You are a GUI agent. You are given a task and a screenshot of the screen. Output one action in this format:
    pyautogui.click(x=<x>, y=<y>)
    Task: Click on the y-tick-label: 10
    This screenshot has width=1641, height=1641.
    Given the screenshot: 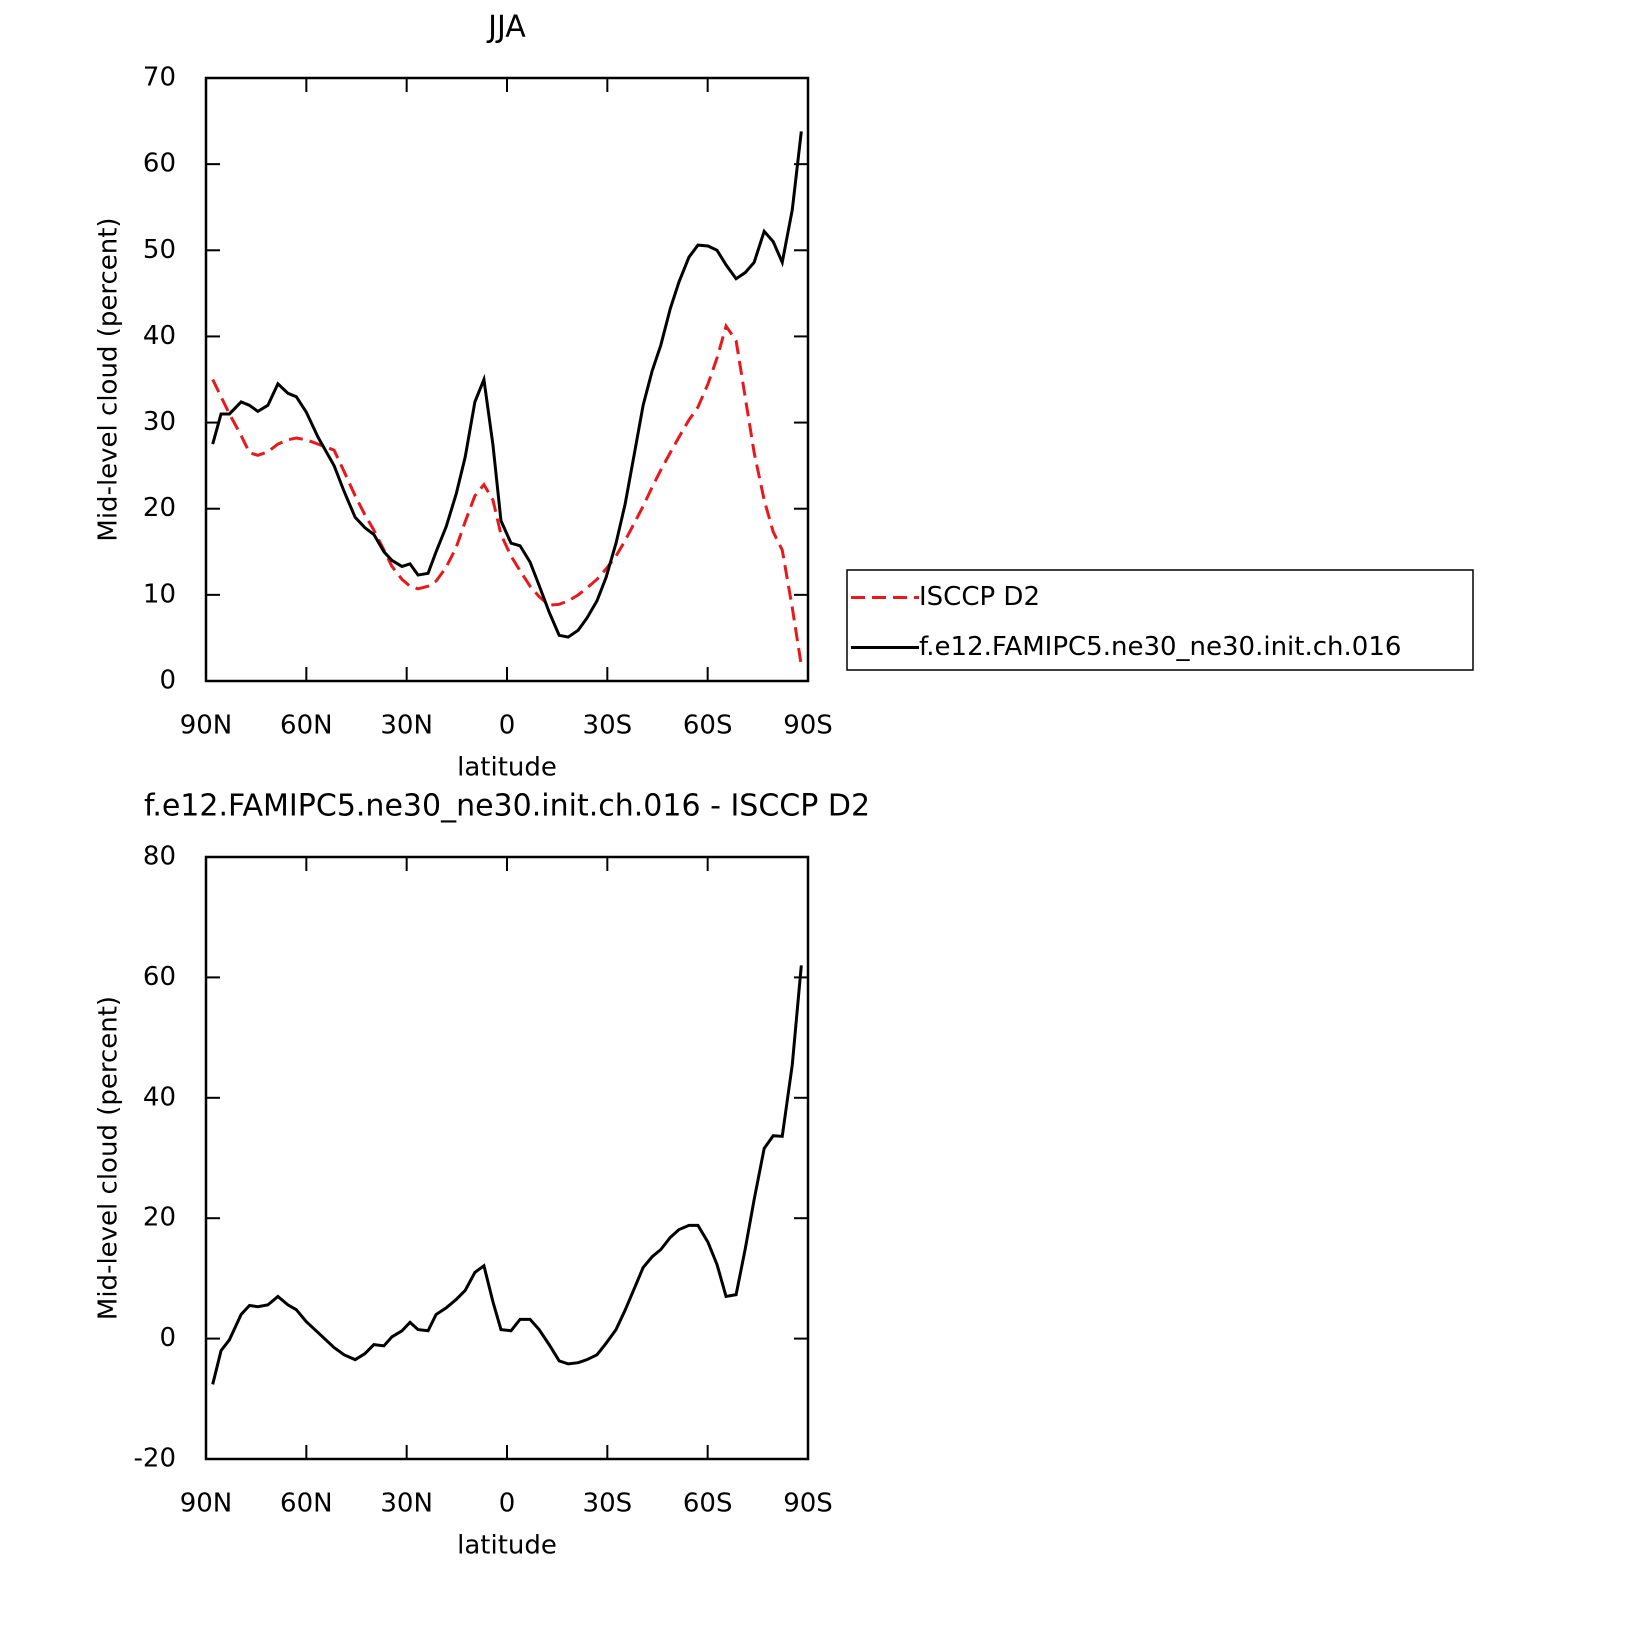 What is the action you would take?
    pyautogui.click(x=159, y=594)
    